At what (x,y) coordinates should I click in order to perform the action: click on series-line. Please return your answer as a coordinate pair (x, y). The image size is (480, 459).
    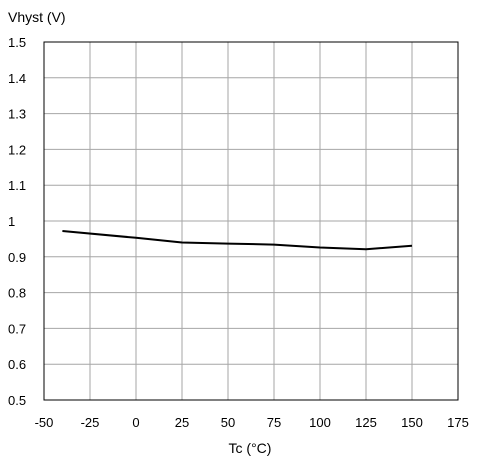
    Looking at the image, I should click on (237, 240).